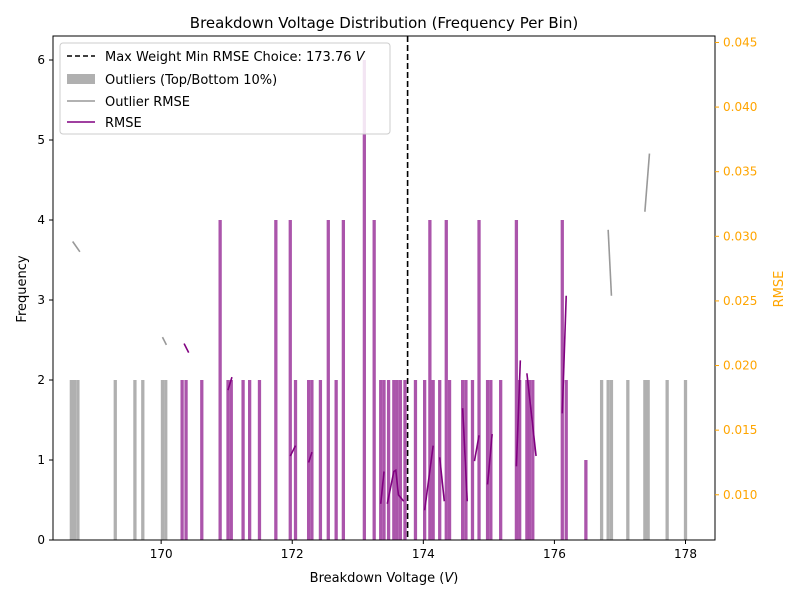  Describe the element at coordinates (41, 460) in the screenshot. I see `y-tick-label: 1` at that location.